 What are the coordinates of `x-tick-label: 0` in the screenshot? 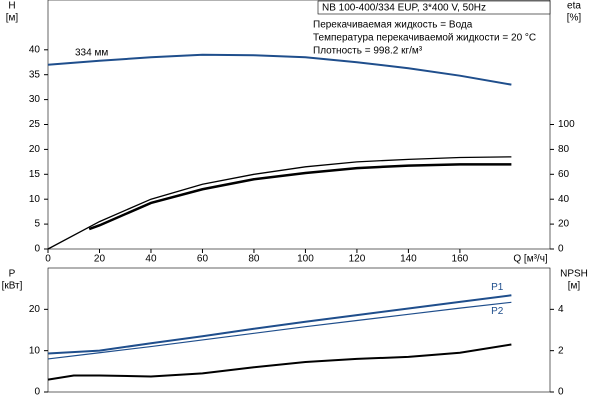 It's located at (48, 259).